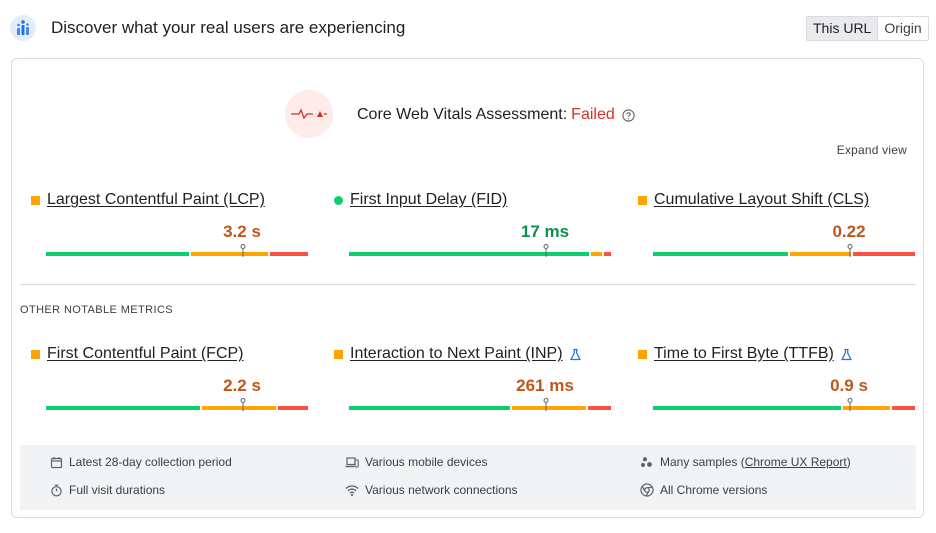  I want to click on chrome-versions-item: All Chrome versions, so click(703, 490).